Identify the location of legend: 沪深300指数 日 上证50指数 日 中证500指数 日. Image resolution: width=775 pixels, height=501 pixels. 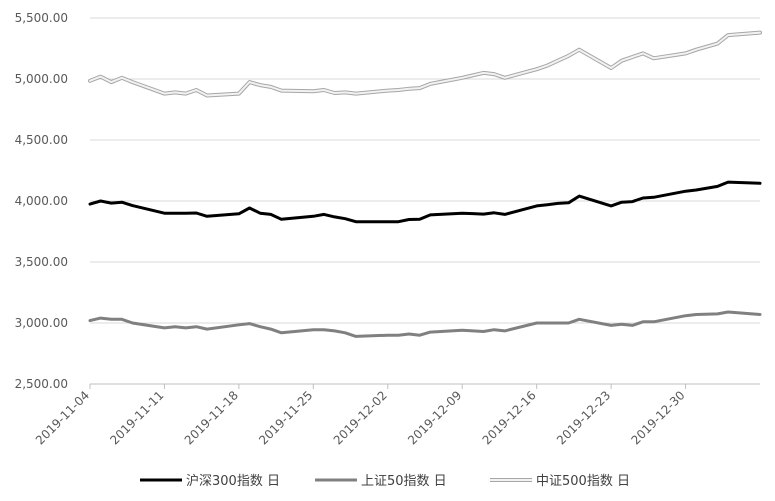
(385, 481).